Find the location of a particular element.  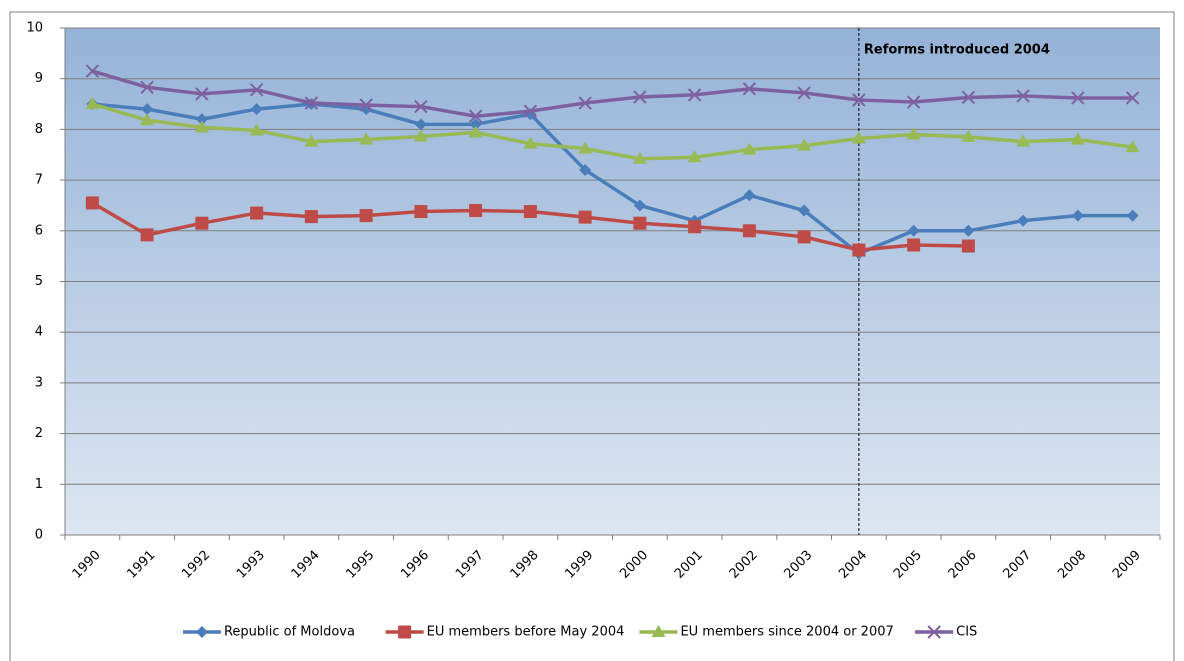

x-tick-label: 1990 is located at coordinates (87, 565).